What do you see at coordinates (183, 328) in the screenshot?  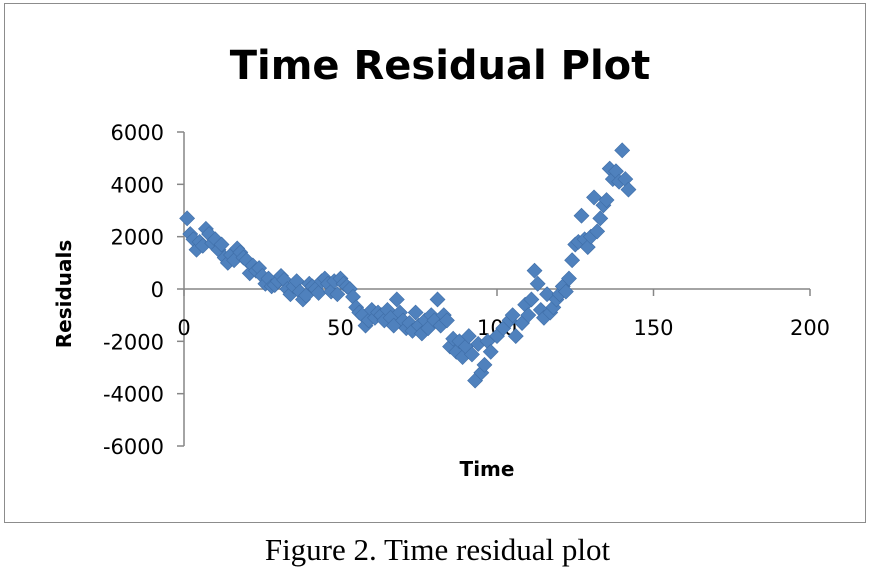 I see `x-tick-label: 0` at bounding box center [183, 328].